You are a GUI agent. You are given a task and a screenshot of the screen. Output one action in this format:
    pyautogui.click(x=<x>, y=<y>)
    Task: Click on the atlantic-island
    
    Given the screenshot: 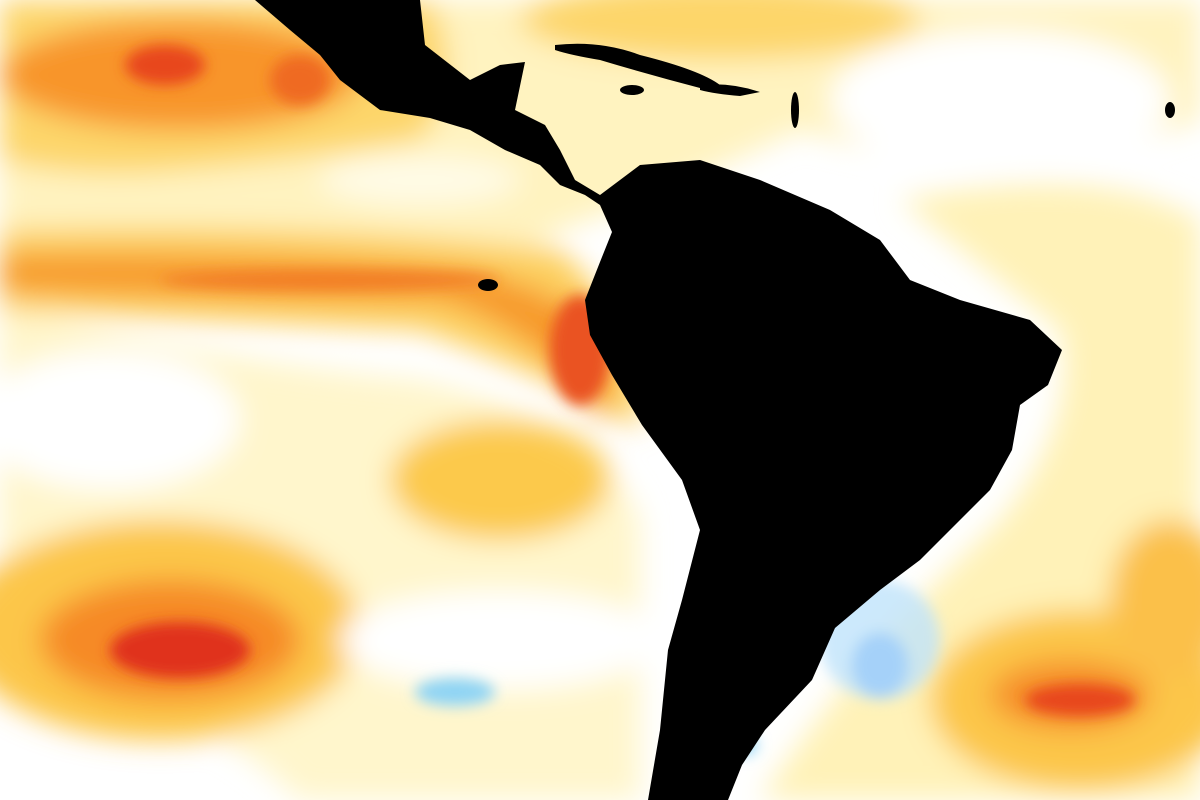 What is the action you would take?
    pyautogui.click(x=1170, y=110)
    